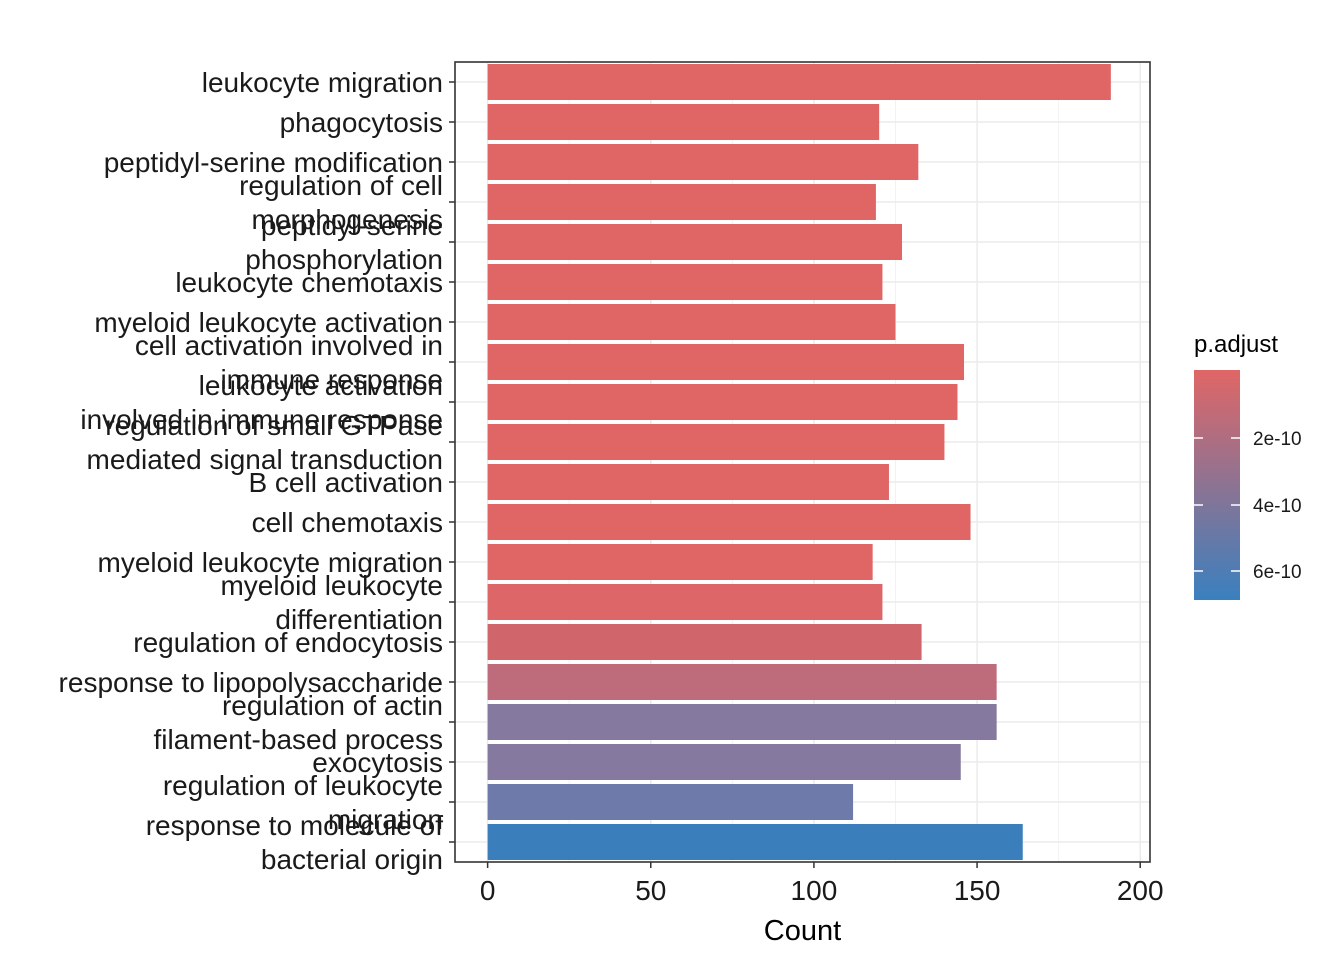 The height and width of the screenshot is (960, 1344). Describe the element at coordinates (1236, 344) in the screenshot. I see `legend-title: p.adjust` at that location.